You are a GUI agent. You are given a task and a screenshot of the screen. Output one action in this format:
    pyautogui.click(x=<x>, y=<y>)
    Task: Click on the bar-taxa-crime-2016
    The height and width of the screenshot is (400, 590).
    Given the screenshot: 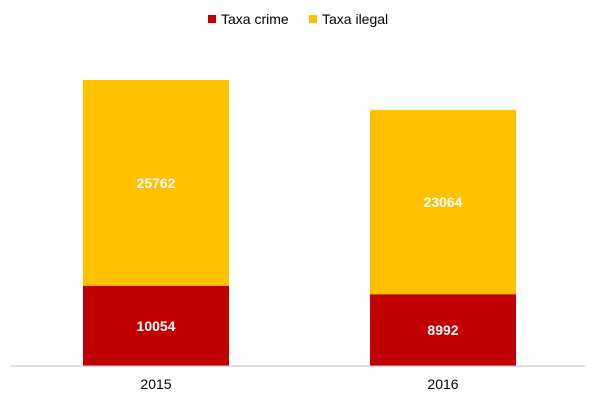 What is the action you would take?
    pyautogui.click(x=443, y=330)
    